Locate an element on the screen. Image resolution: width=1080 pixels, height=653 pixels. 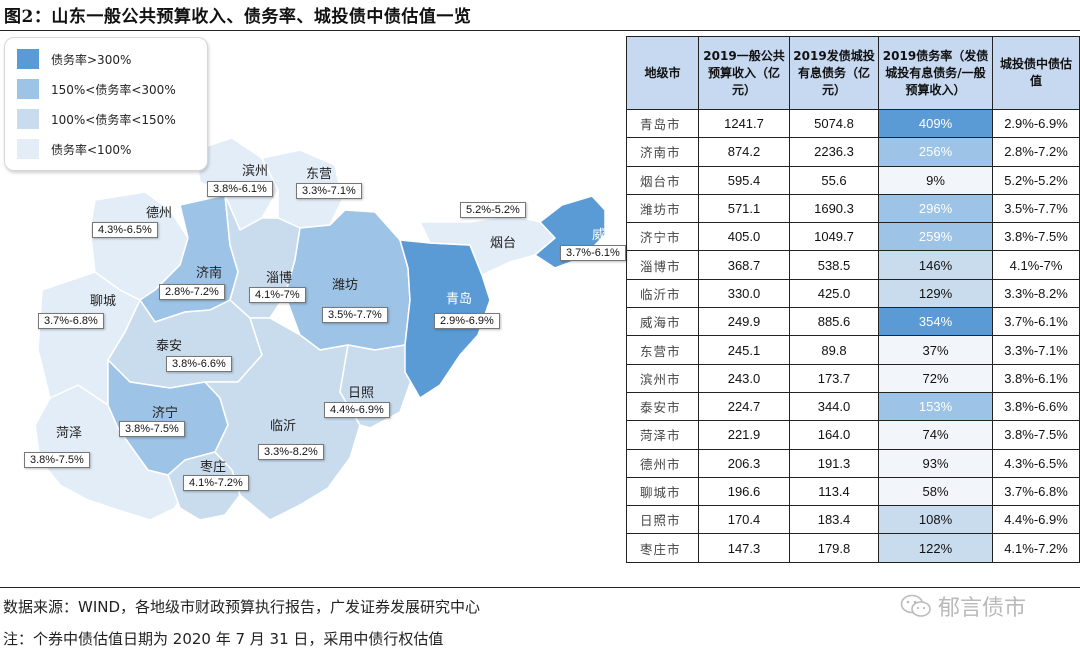
cell-ratio: 108% is located at coordinates (935, 520).